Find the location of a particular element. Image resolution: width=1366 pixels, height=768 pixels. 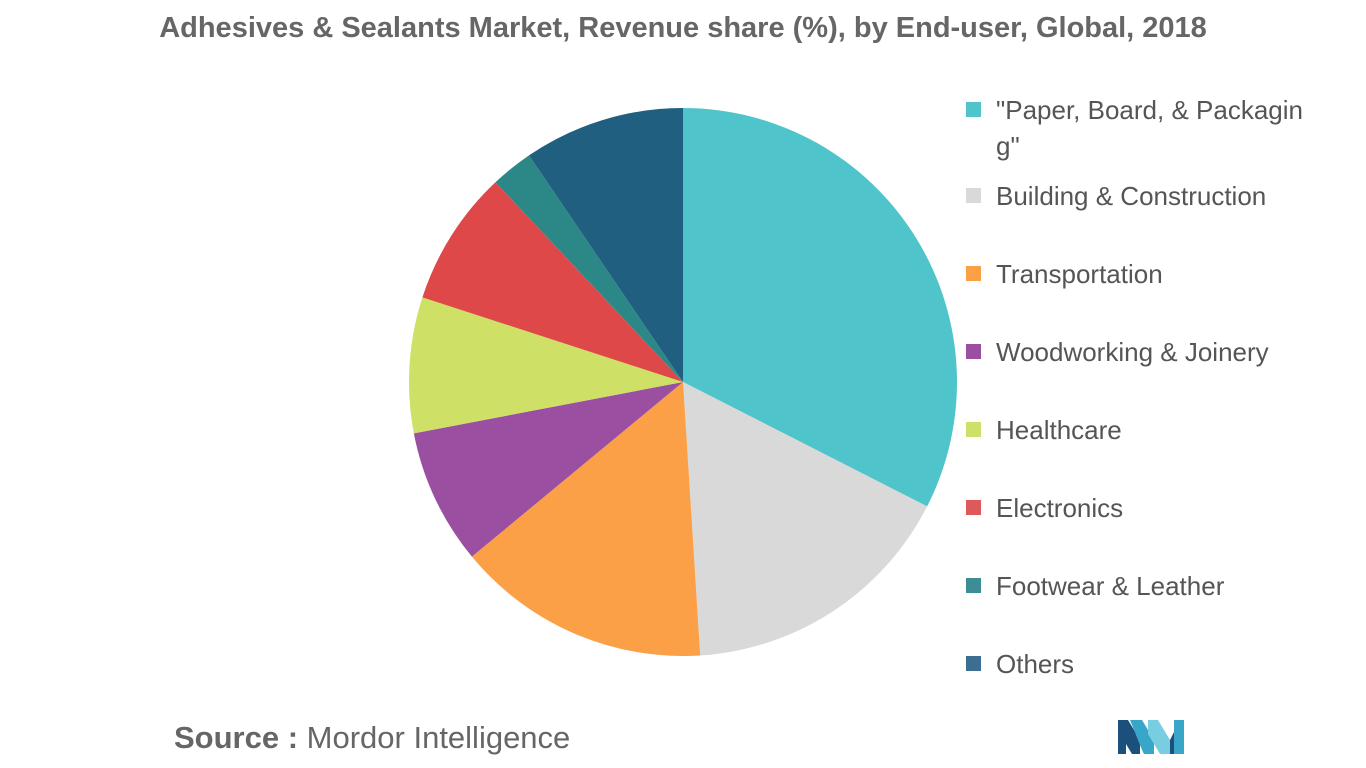

legend-item: Electronics is located at coordinates (1146, 508).